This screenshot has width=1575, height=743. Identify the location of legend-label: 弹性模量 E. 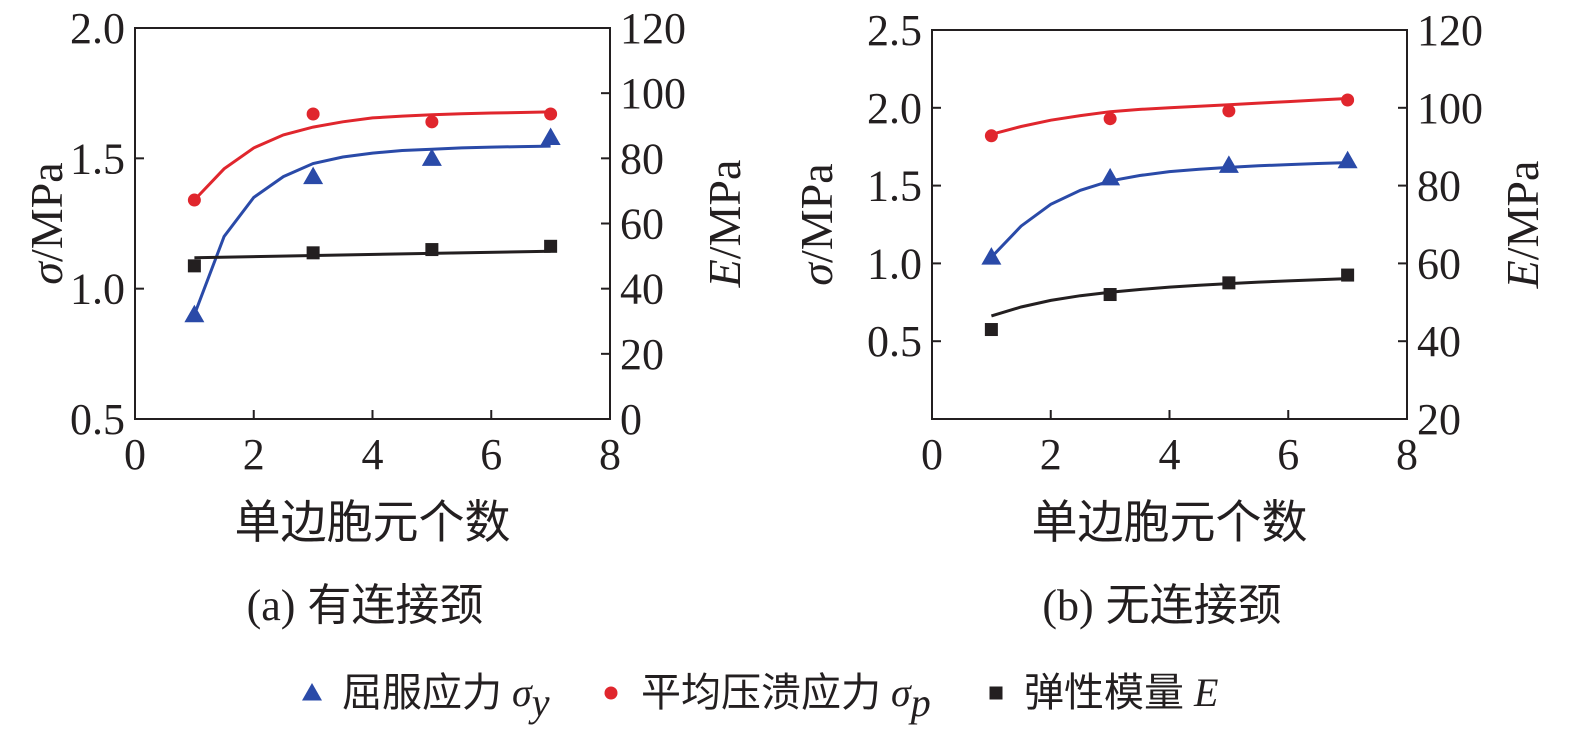
(1121, 693).